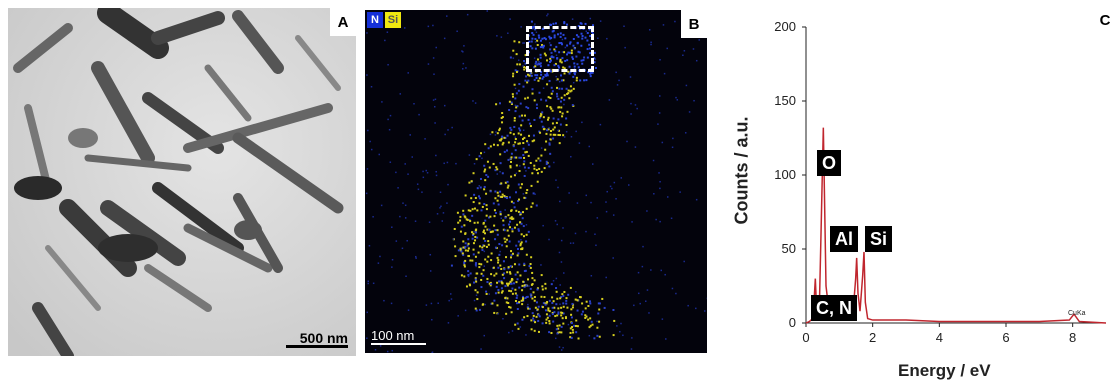  I want to click on scale-bar-label: 500 nm, so click(323, 338).